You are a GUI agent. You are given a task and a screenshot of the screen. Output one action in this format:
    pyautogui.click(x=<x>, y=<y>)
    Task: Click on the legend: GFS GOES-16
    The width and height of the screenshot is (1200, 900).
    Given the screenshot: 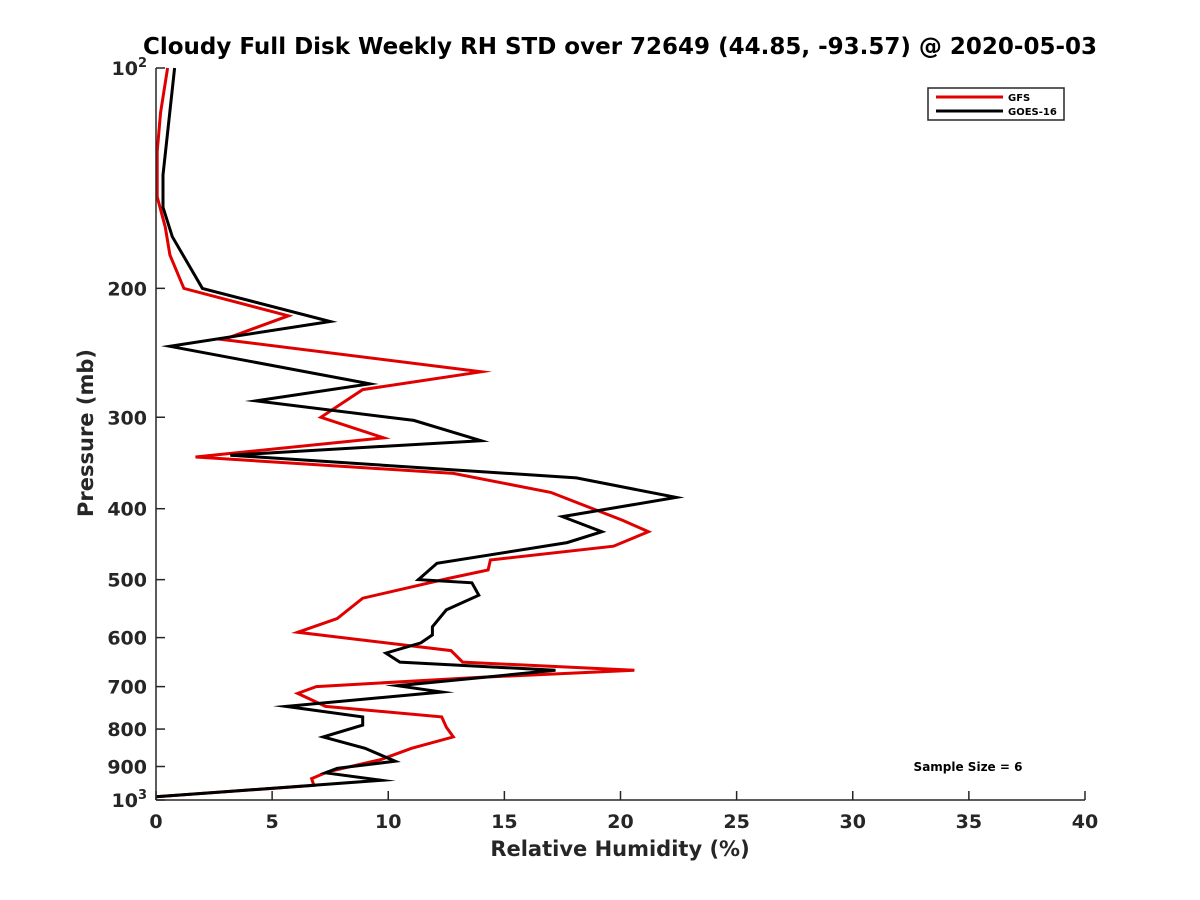 What is the action you would take?
    pyautogui.click(x=996, y=104)
    